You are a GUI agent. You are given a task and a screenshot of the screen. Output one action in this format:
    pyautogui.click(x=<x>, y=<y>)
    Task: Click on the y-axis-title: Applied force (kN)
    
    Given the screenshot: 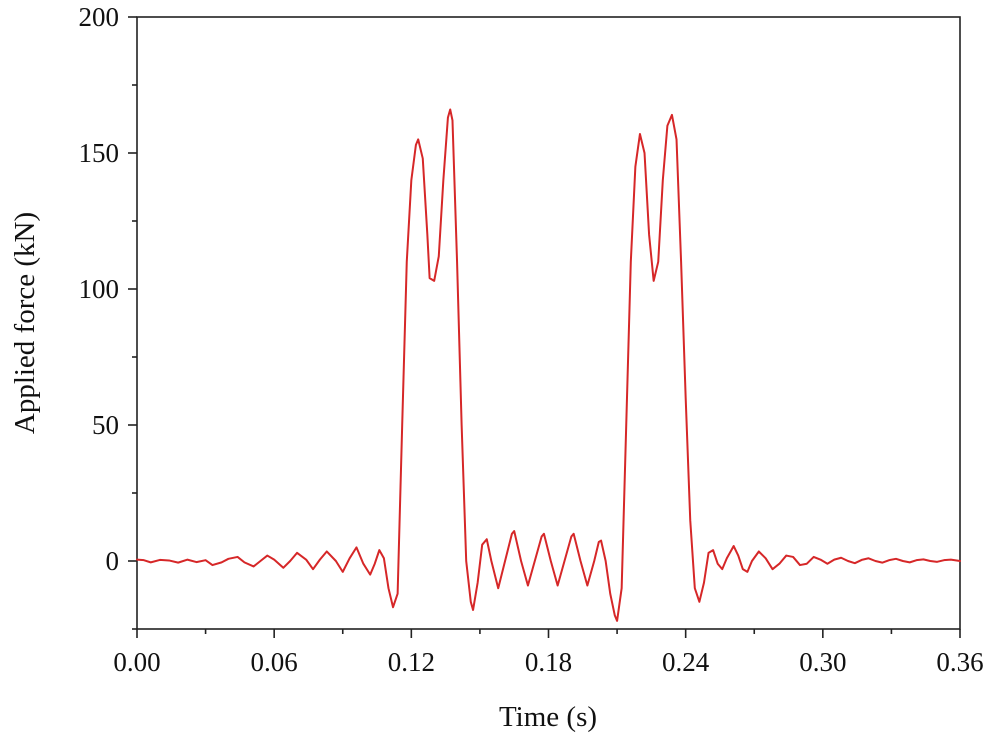 What is the action you would take?
    pyautogui.click(x=25, y=323)
    